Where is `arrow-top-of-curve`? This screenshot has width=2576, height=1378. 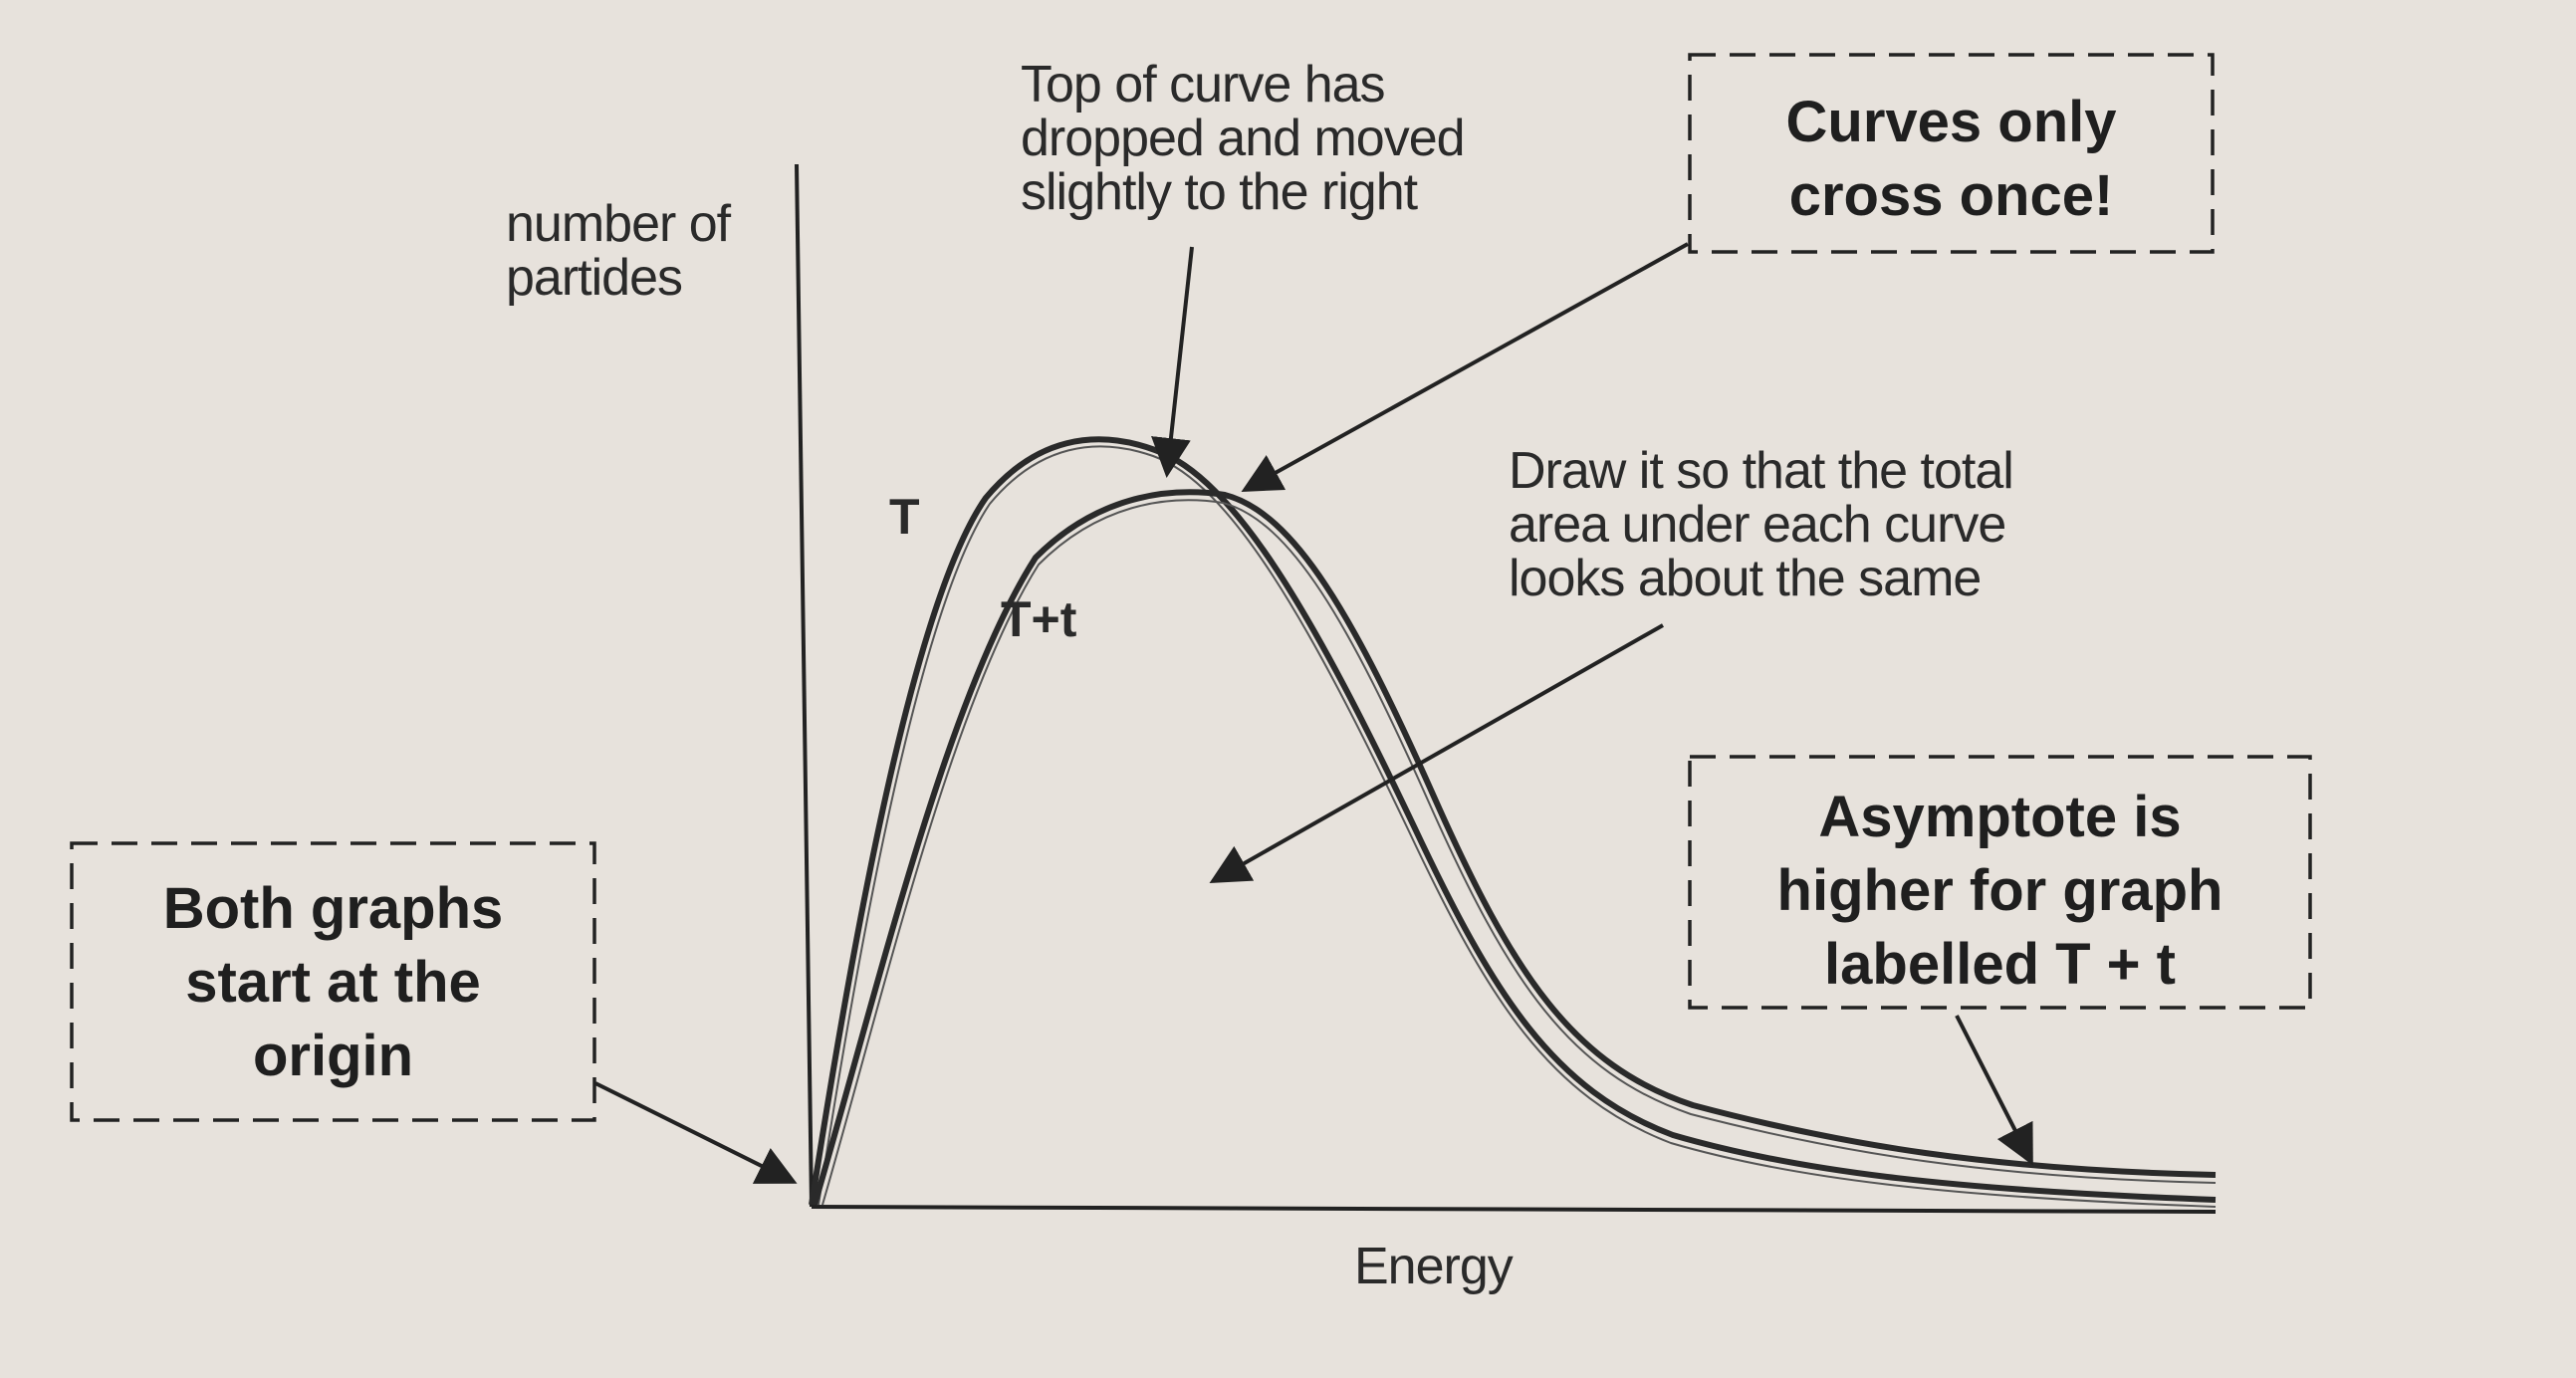 arrow-top-of-curve is located at coordinates (1172, 362).